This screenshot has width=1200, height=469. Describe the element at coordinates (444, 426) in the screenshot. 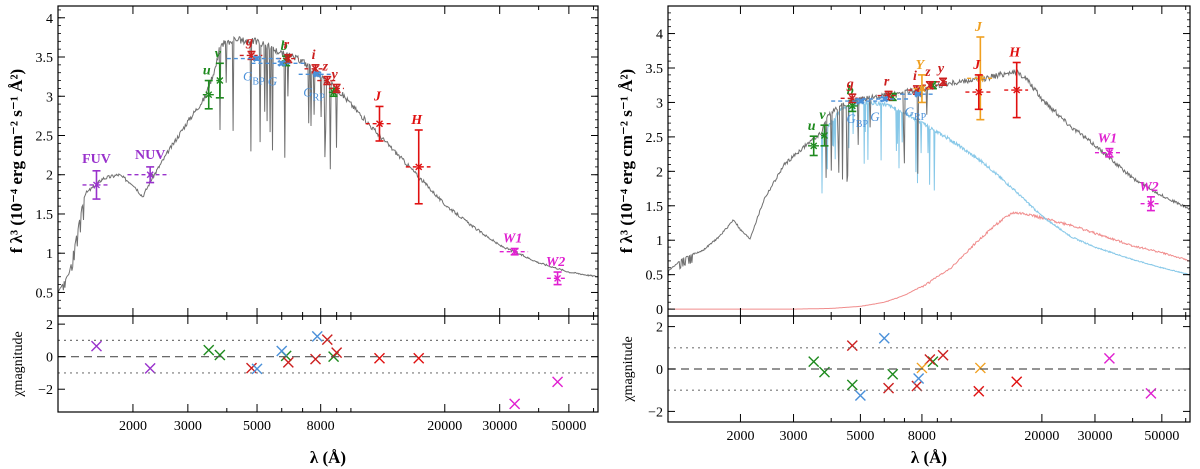

I see `left-xtick-label: 20000` at that location.